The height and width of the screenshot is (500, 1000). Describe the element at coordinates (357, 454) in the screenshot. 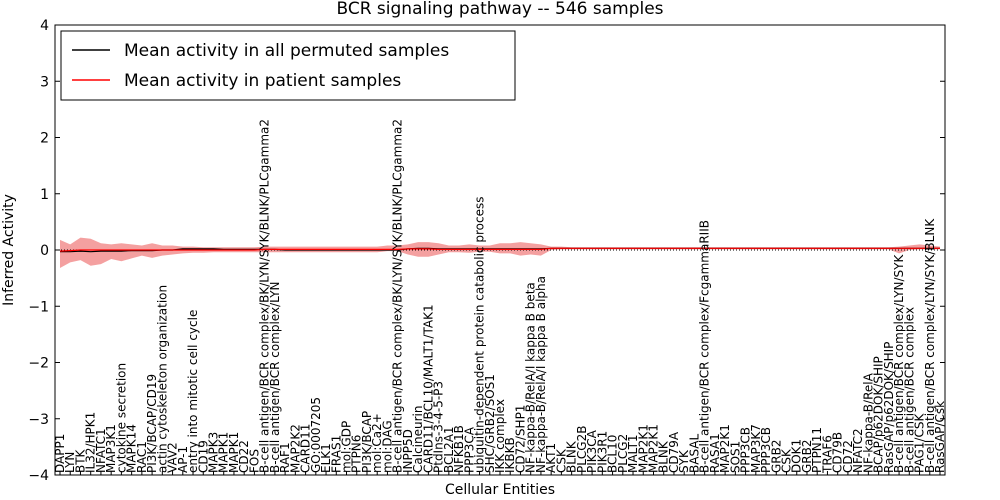

I see `x-tick-label: PTPN6` at that location.